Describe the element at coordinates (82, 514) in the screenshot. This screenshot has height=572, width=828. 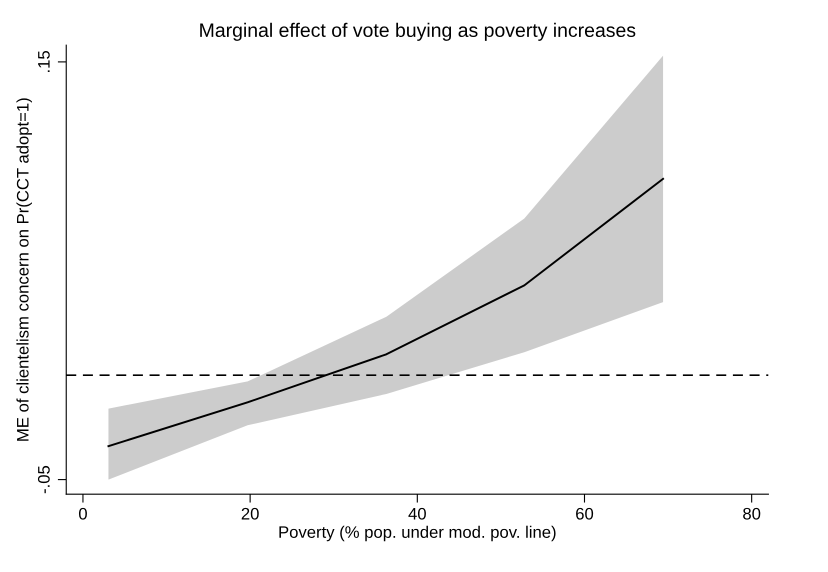
I see `x-tick-label: 0` at that location.